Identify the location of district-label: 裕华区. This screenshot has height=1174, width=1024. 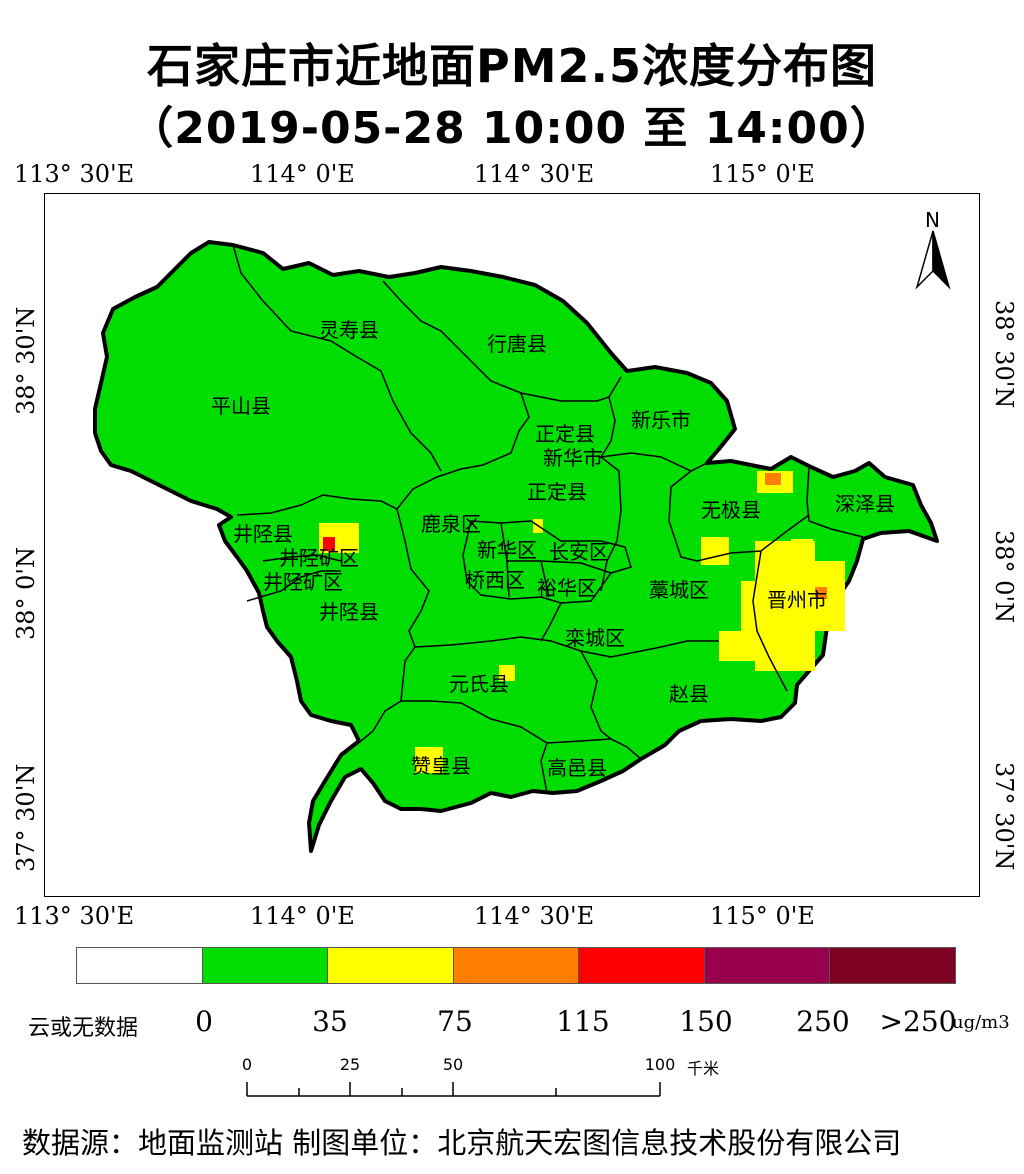
(567, 588).